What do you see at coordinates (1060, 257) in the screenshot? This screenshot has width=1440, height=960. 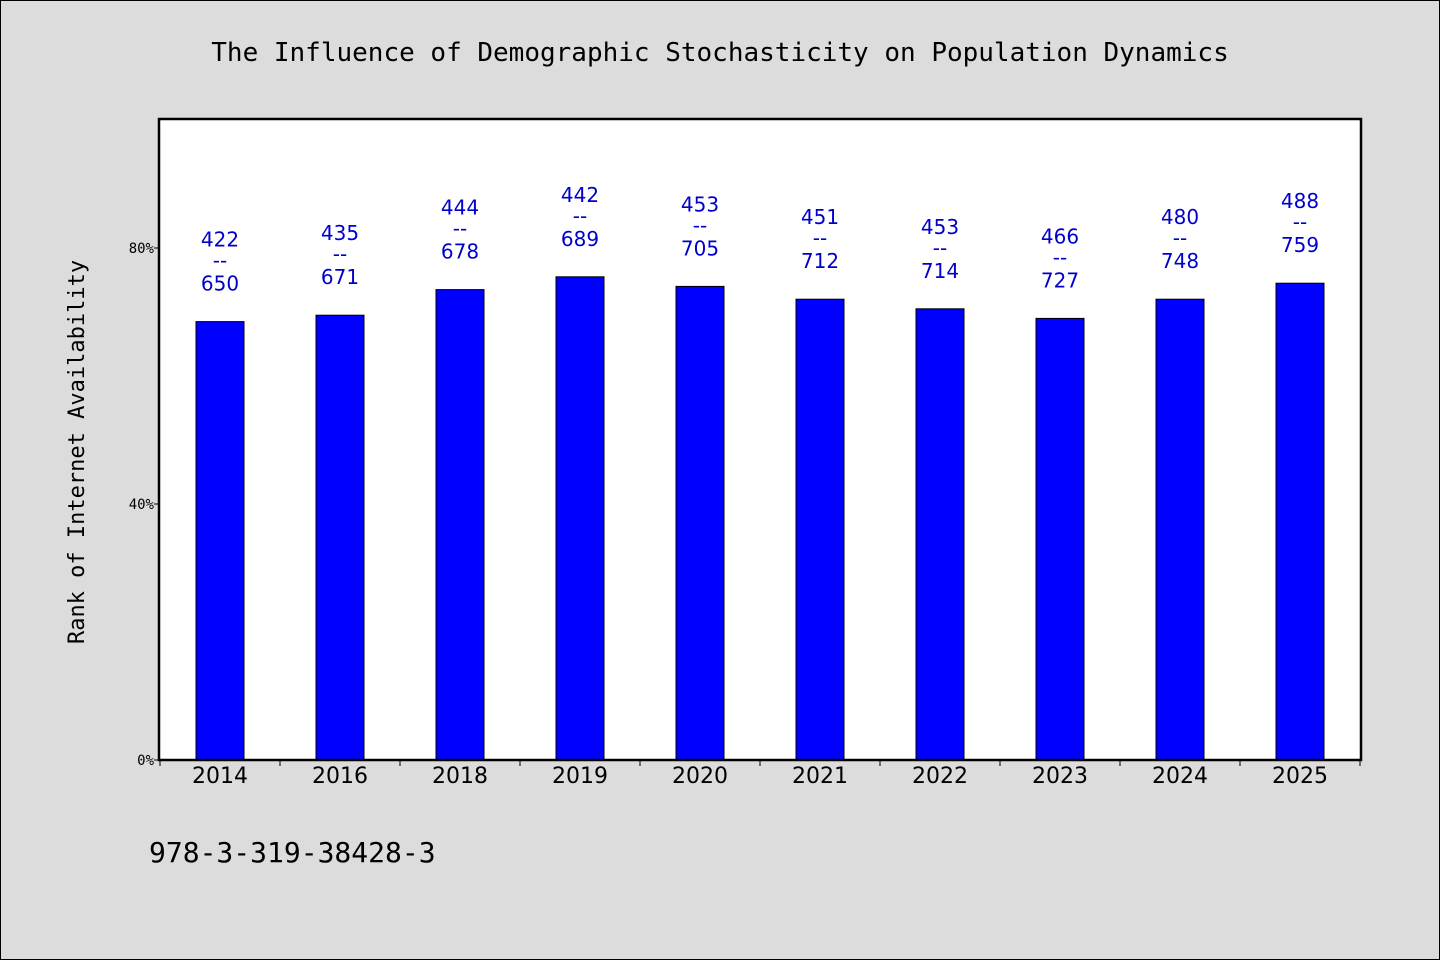 I see `data-label-2023-mid: --` at bounding box center [1060, 257].